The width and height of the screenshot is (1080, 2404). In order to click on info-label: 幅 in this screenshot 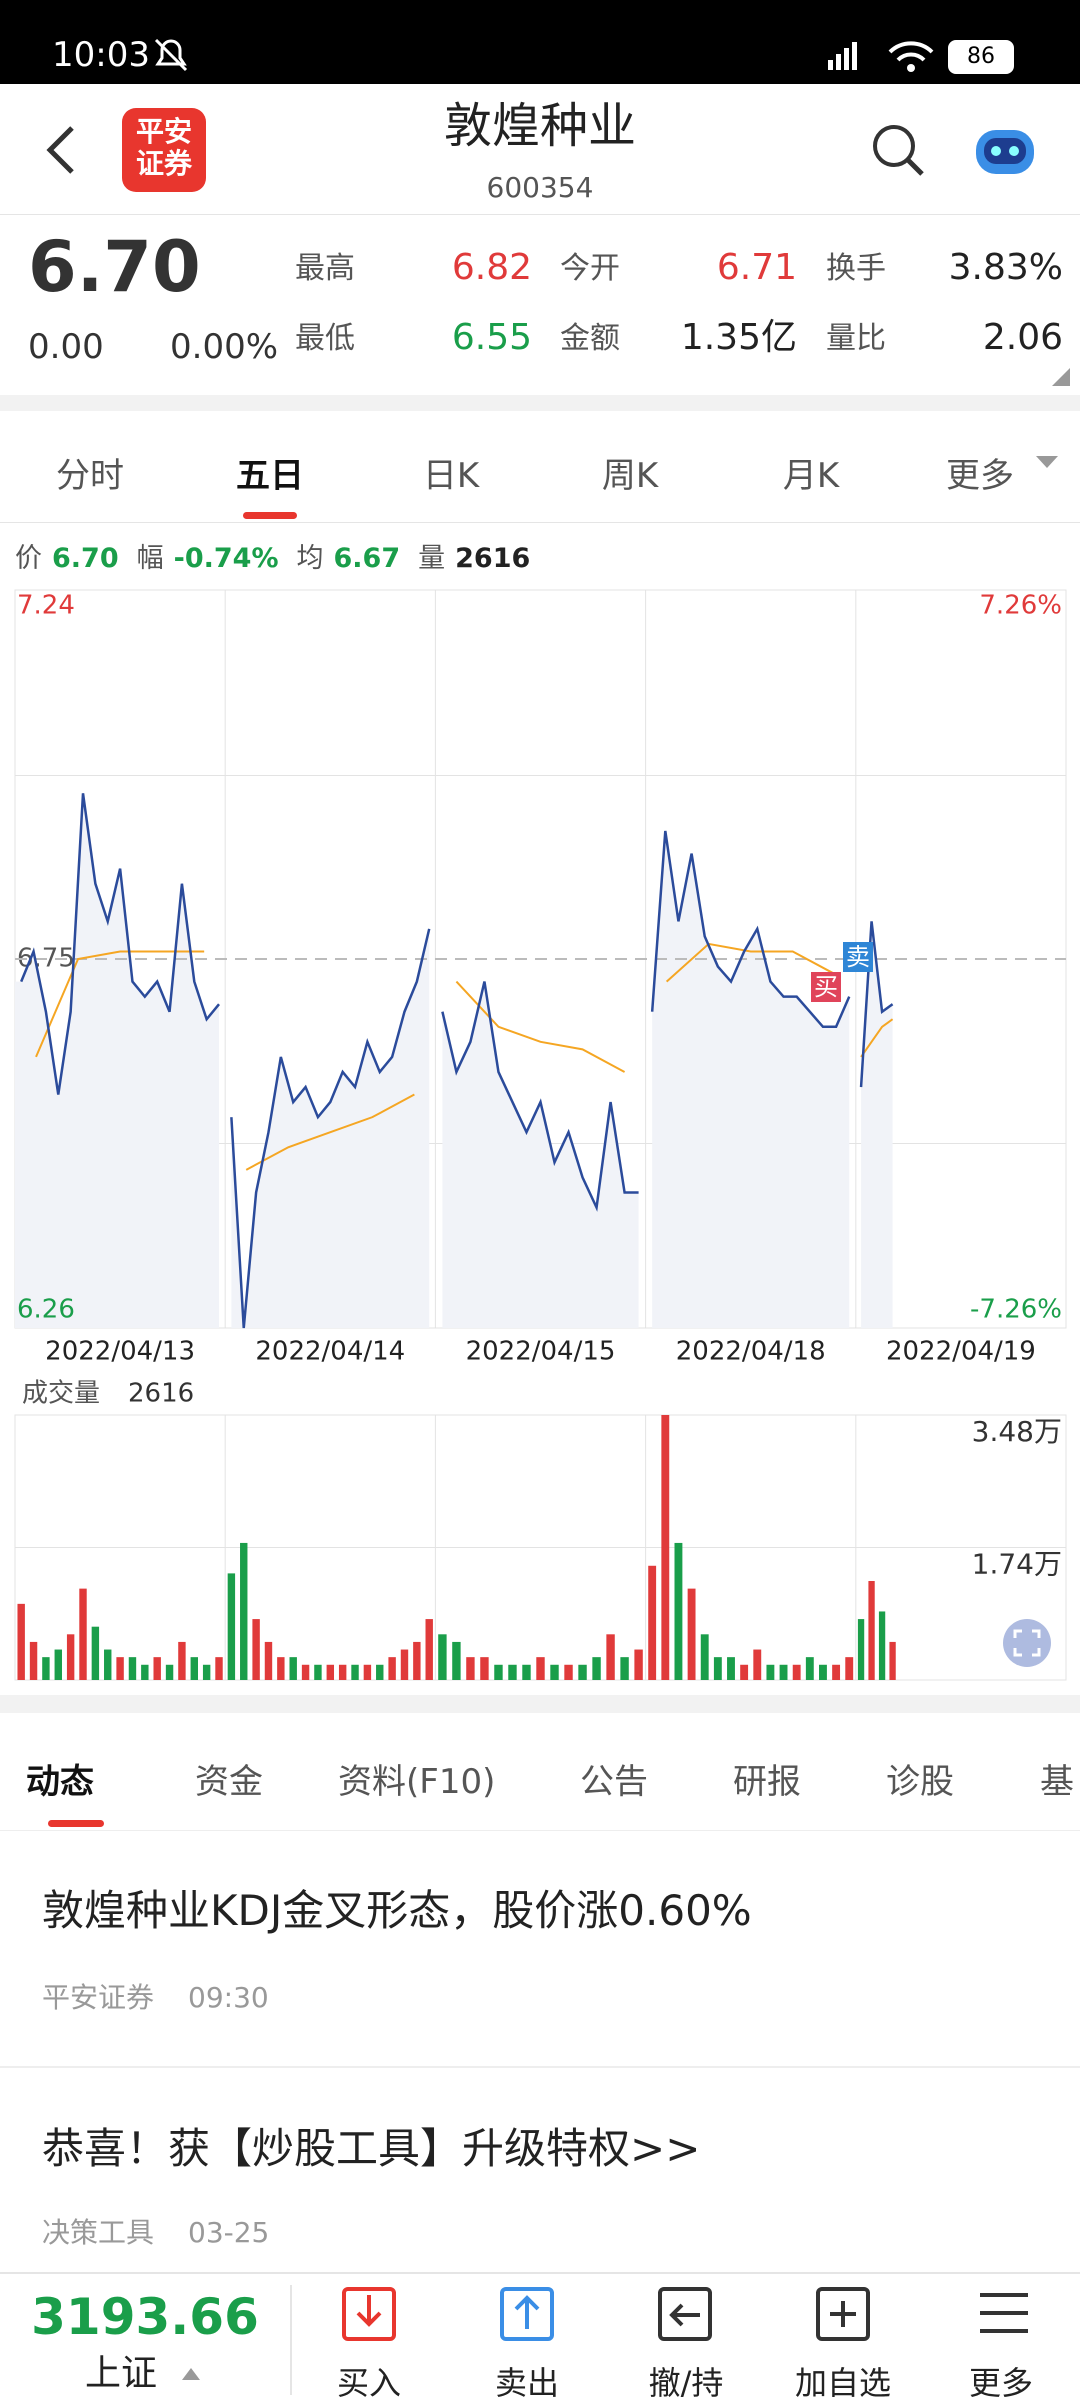, I will do `click(150, 558)`.